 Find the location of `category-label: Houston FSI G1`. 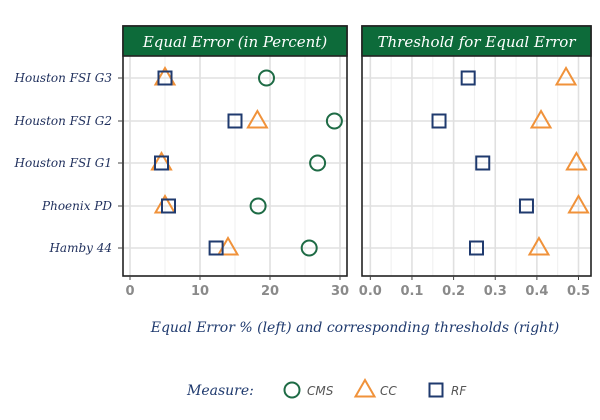

category-label: Houston FSI G1 is located at coordinates (63, 163).